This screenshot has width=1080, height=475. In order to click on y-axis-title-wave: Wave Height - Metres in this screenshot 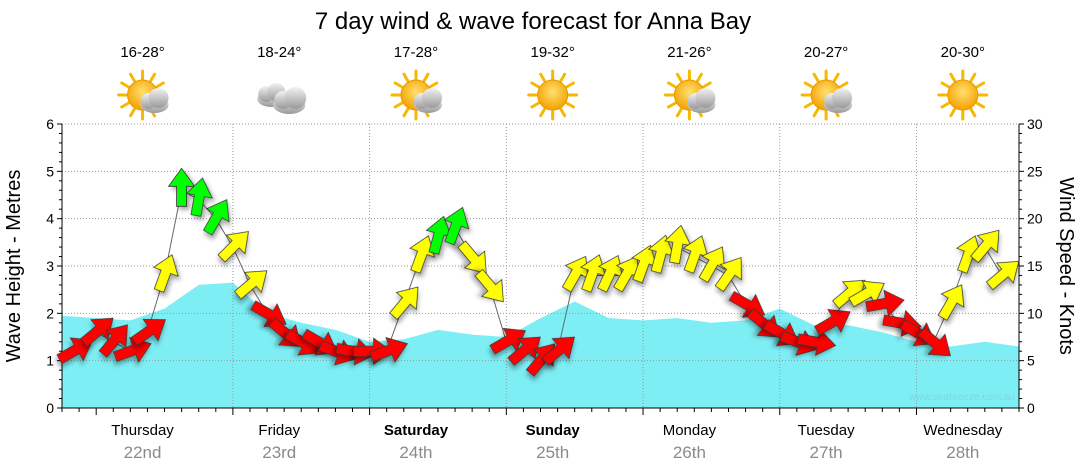, I will do `click(14, 266)`.